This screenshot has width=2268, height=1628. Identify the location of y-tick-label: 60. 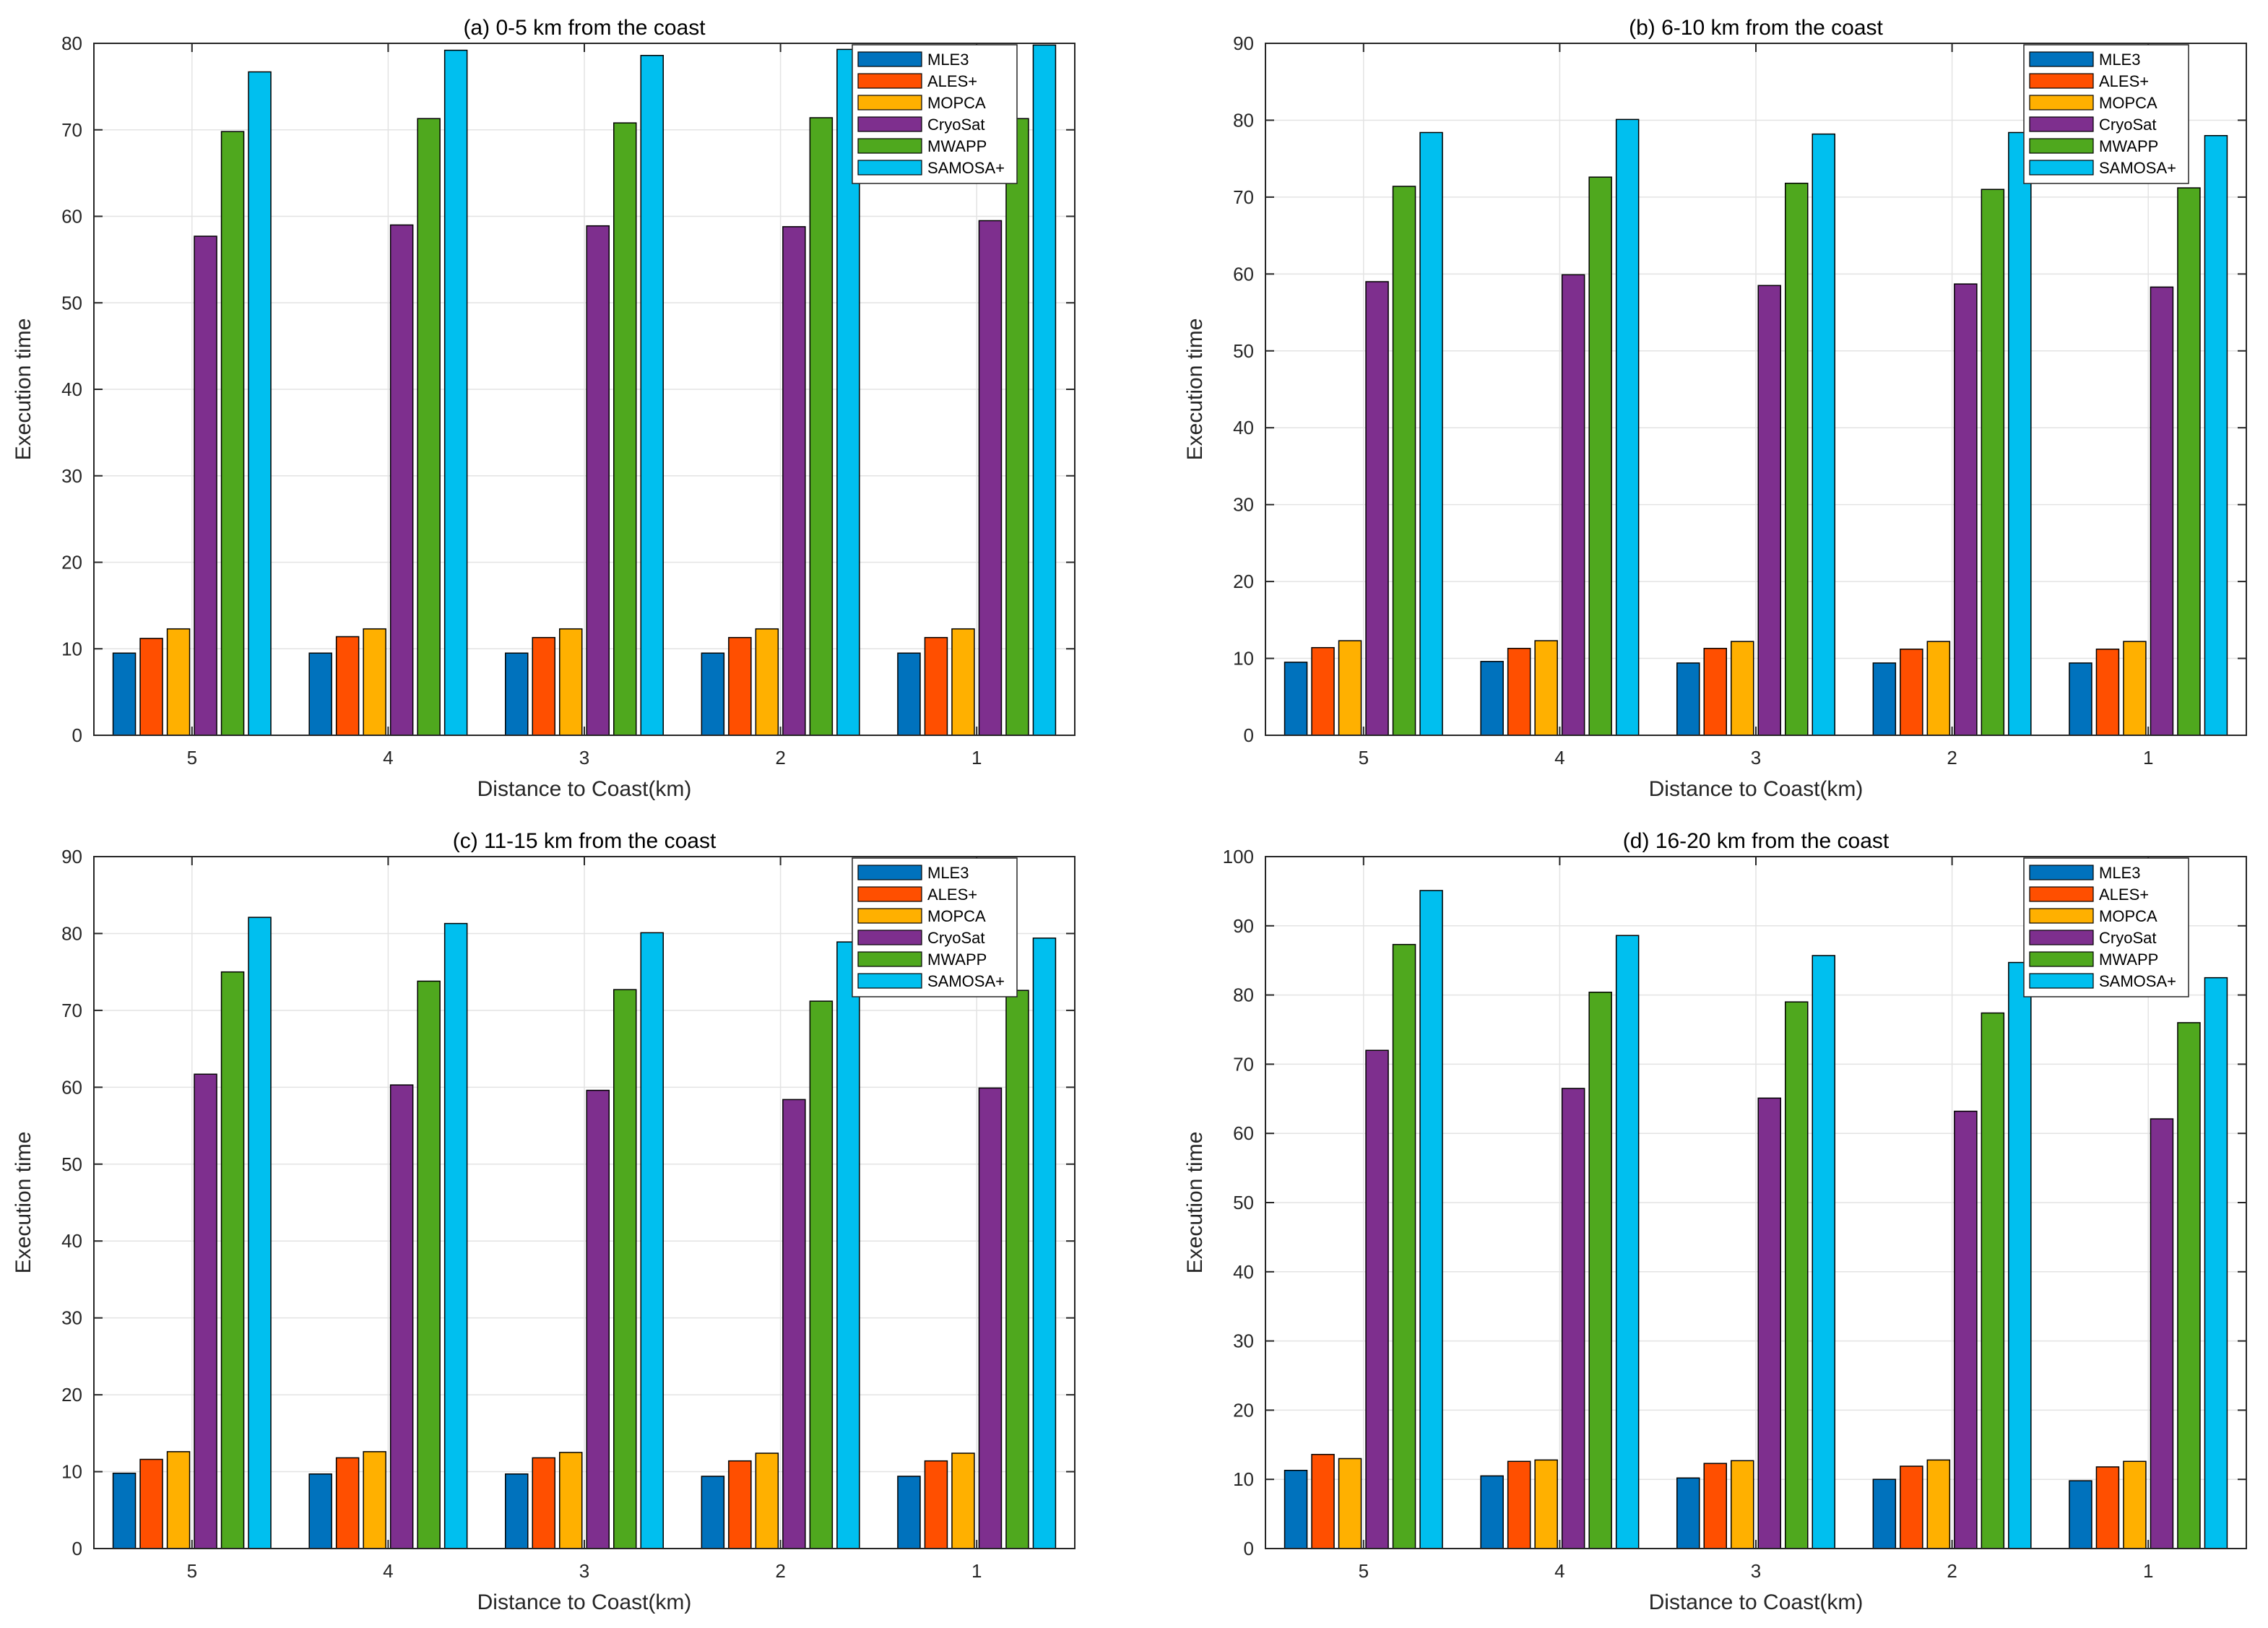
(71, 217).